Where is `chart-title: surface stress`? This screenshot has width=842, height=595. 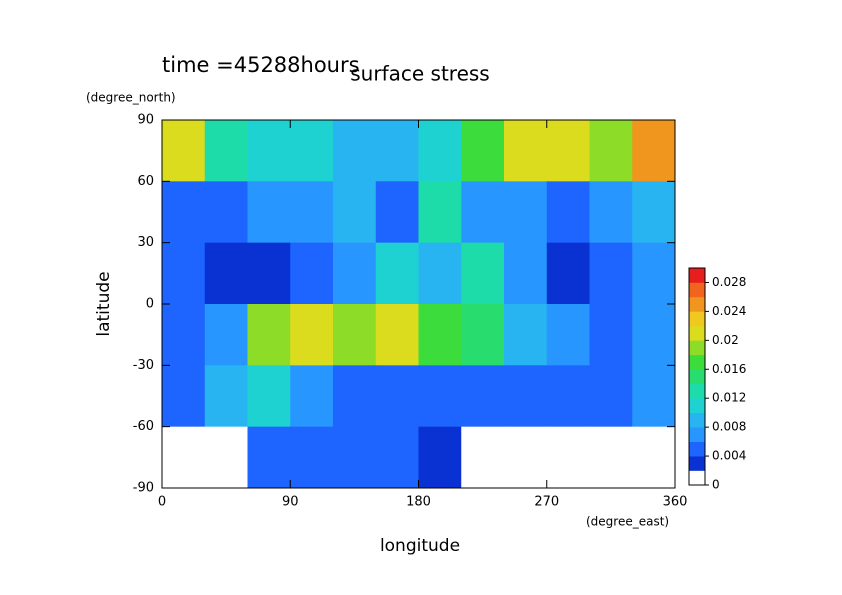 chart-title: surface stress is located at coordinates (419, 74).